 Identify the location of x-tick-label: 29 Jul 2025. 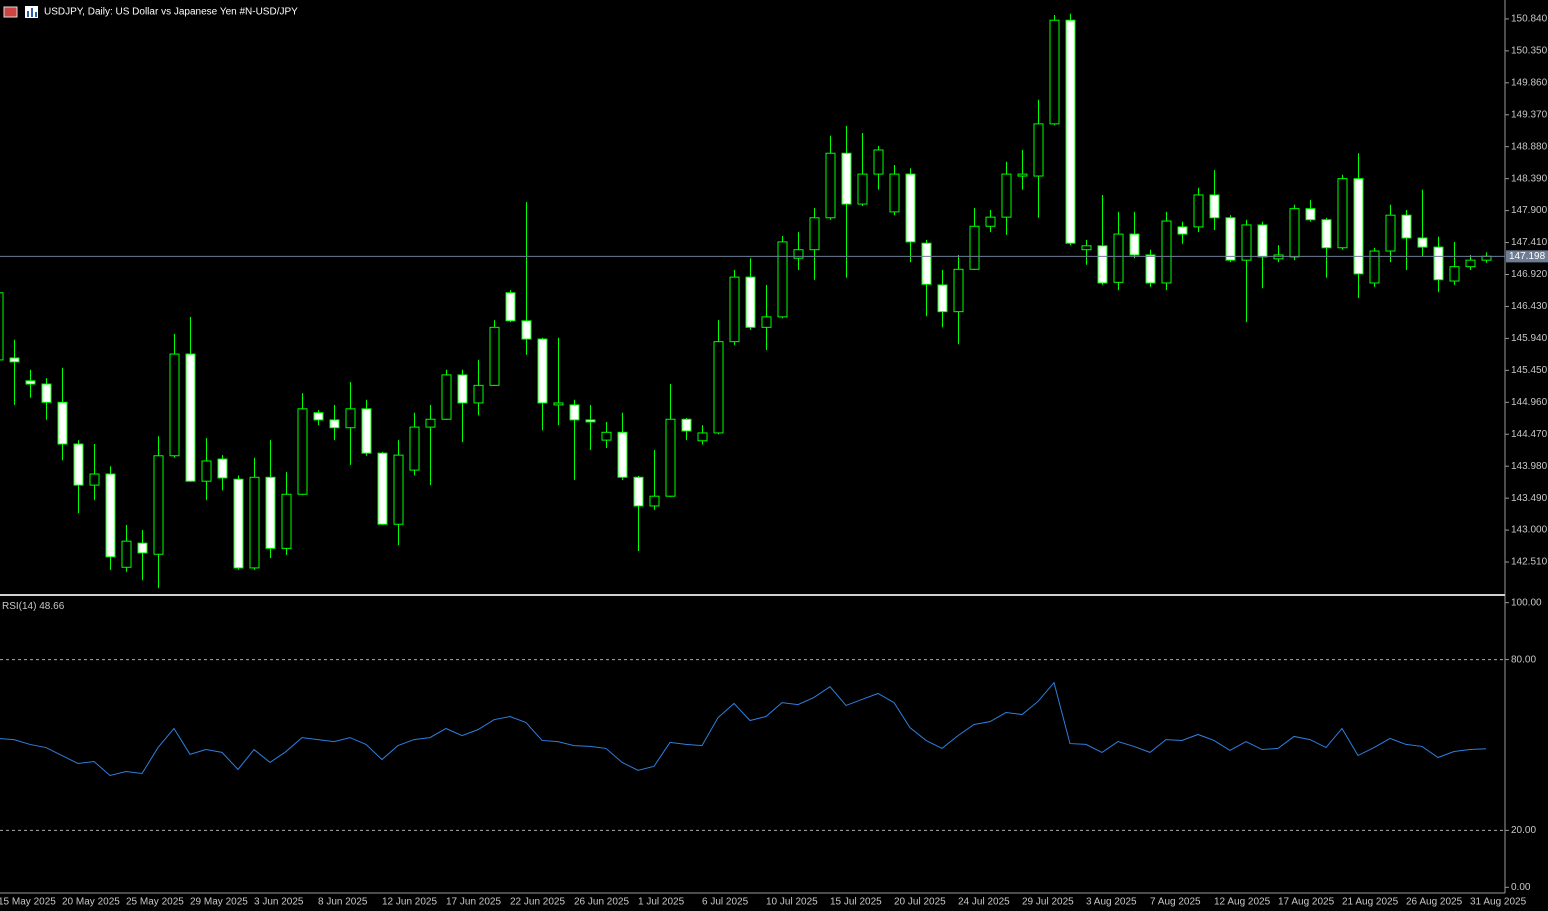
(1048, 902).